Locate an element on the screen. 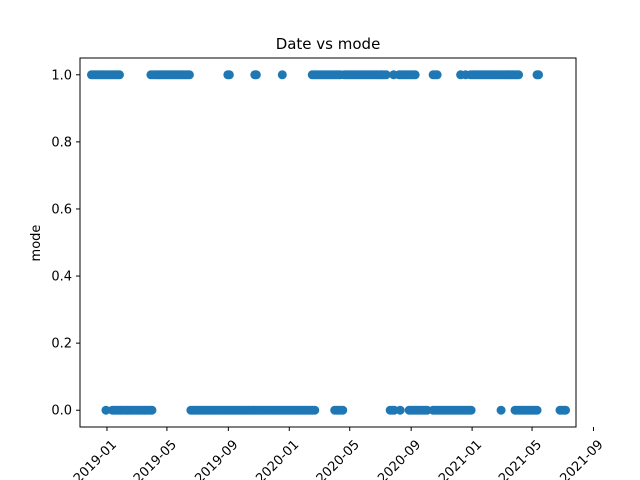 This screenshot has height=480, width=640. y-tick-label: 0.0 is located at coordinates (61, 411).